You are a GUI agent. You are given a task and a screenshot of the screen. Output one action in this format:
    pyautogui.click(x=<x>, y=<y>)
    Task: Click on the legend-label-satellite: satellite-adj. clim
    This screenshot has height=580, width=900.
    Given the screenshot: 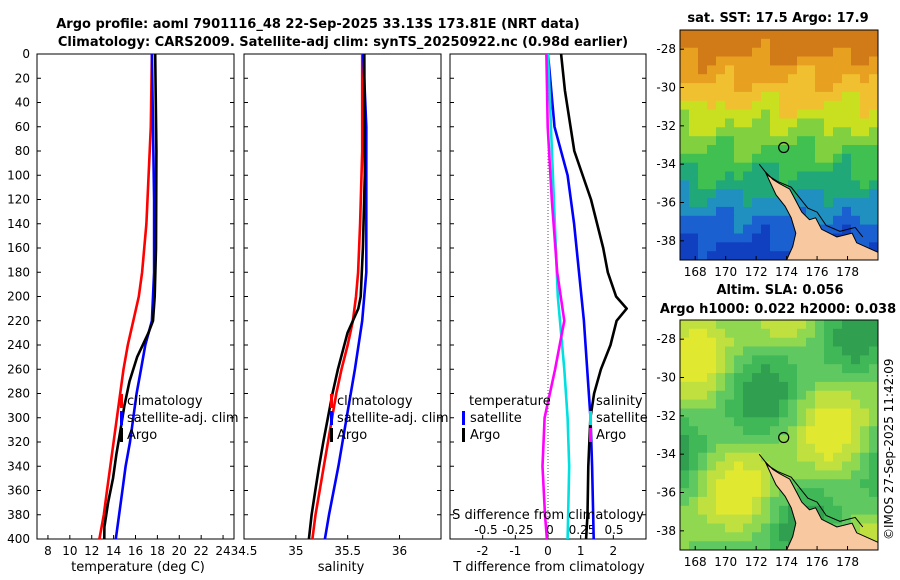 What is the action you would take?
    pyautogui.click(x=393, y=418)
    